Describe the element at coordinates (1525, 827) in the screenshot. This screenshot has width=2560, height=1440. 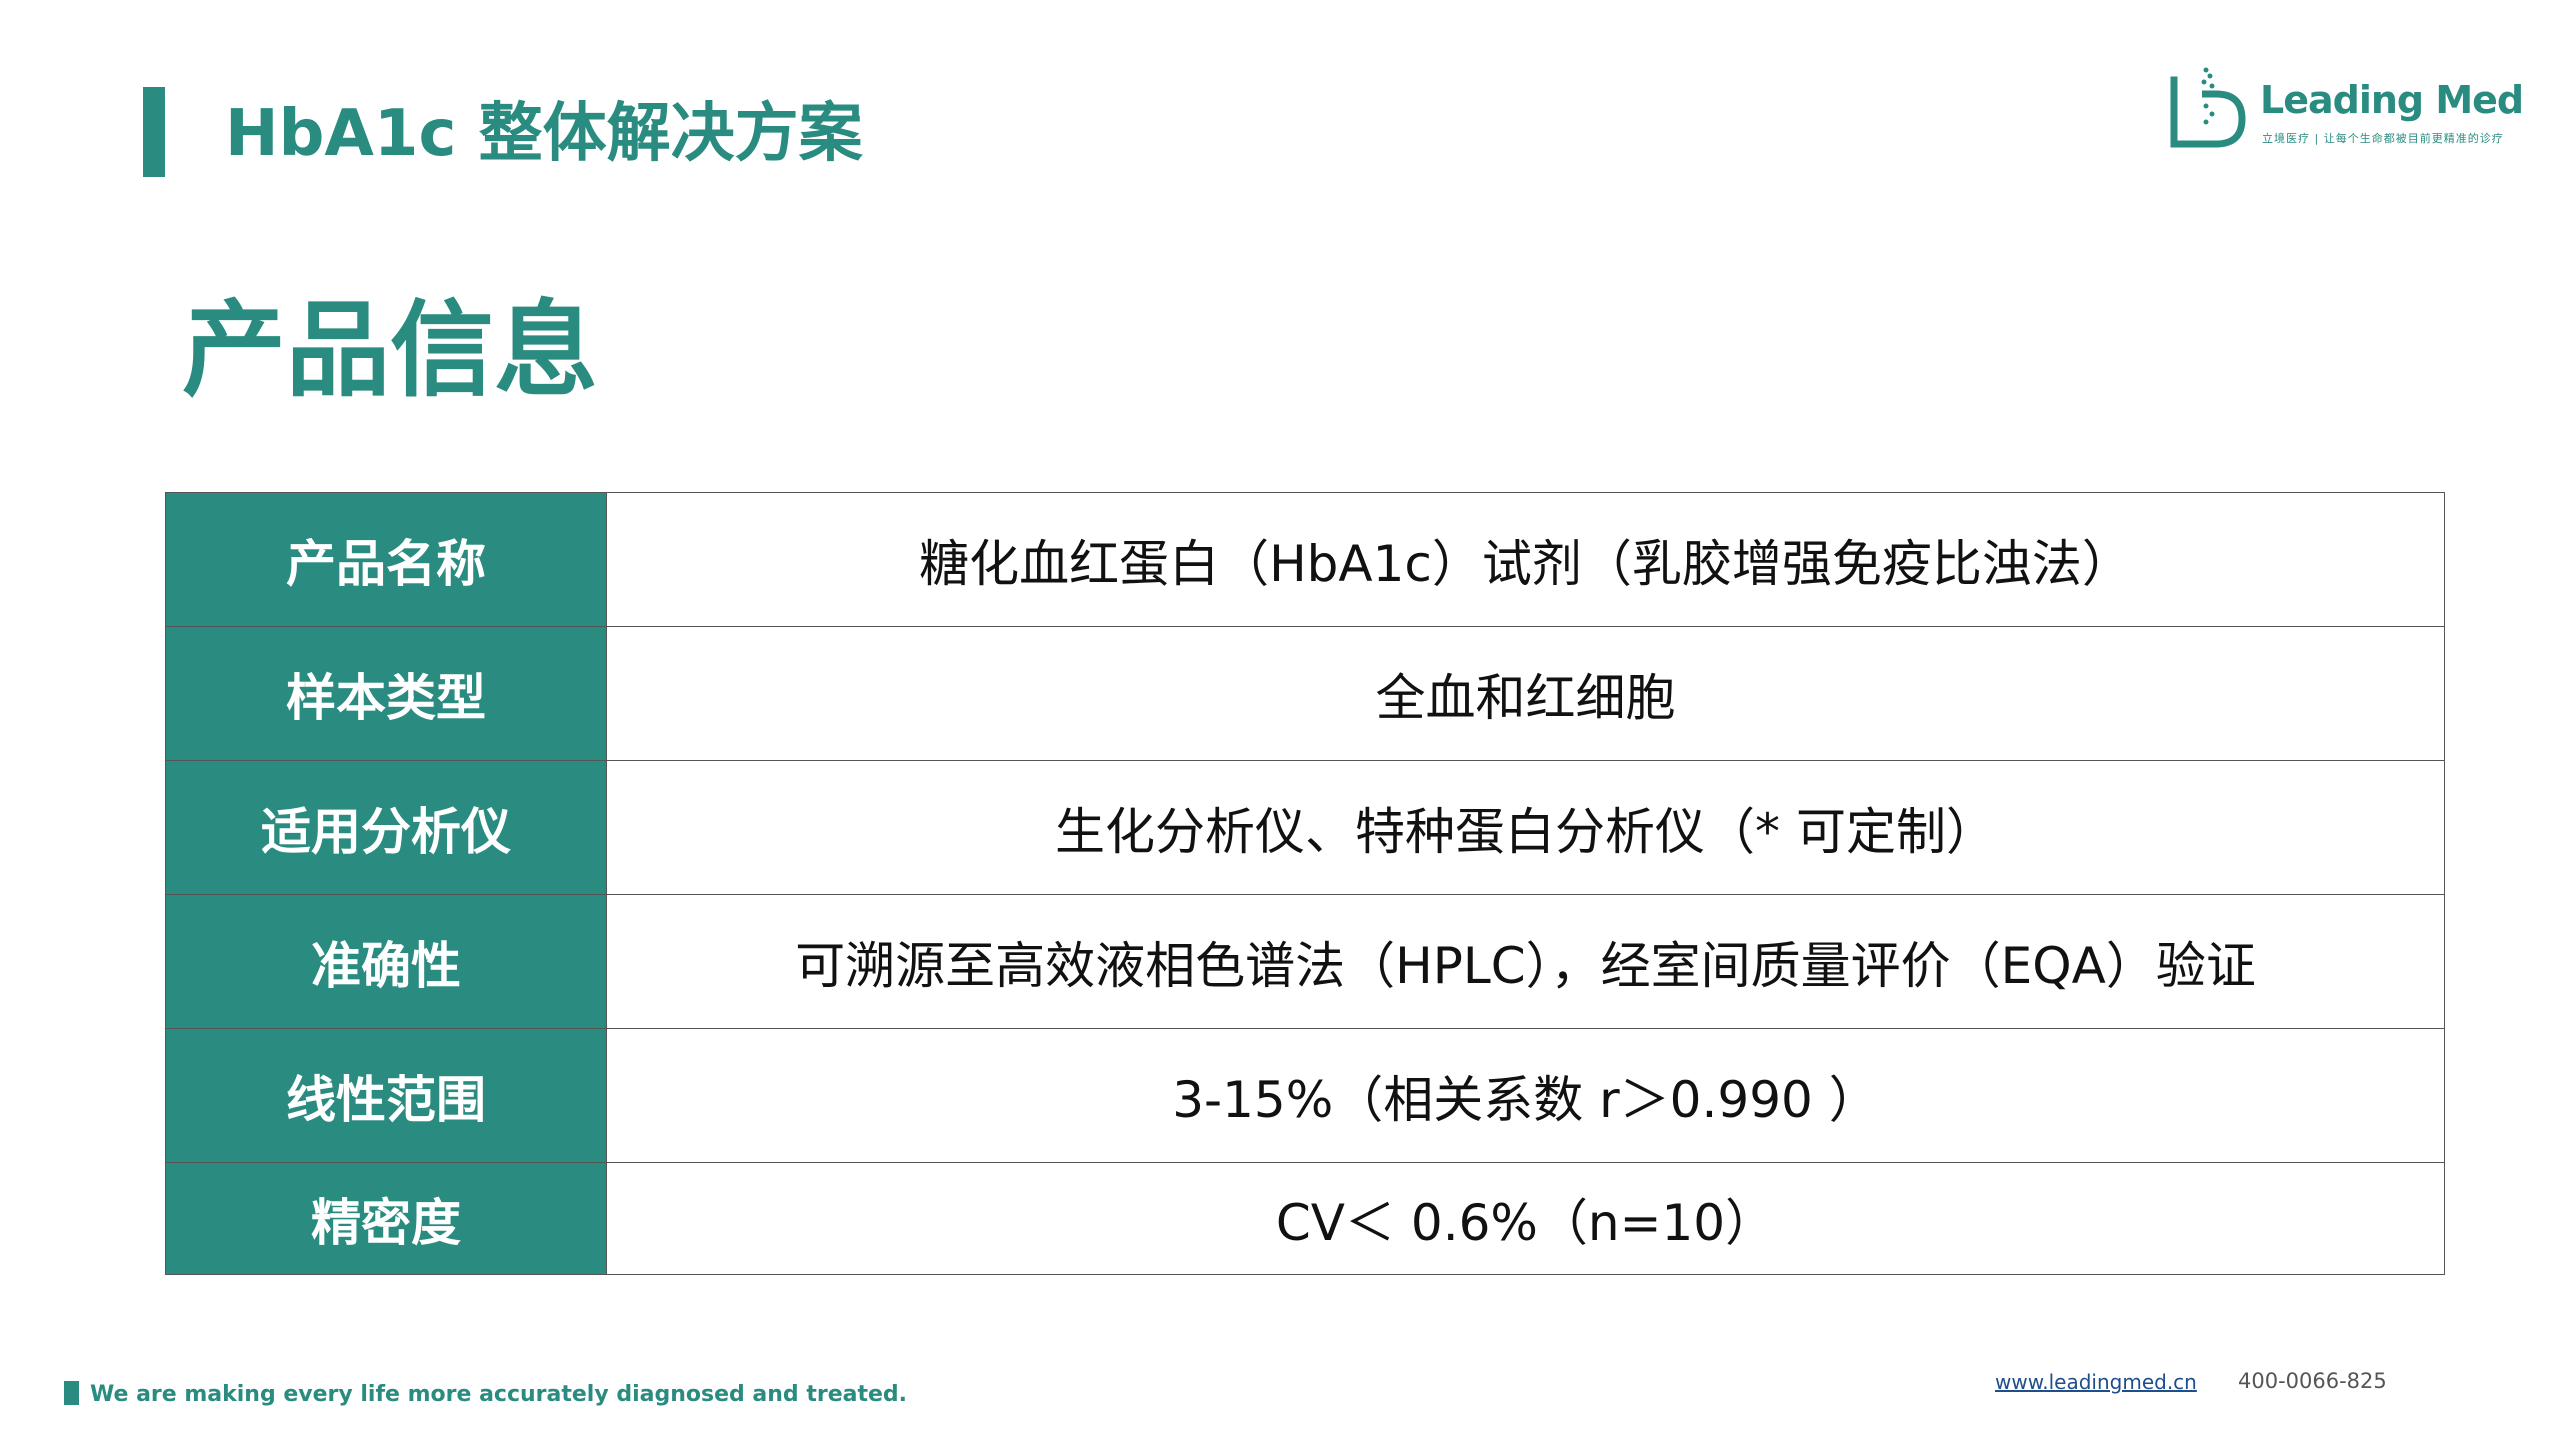
I see `row-value: 生化分析仪、特种蛋白分析仪（* 可定制）` at that location.